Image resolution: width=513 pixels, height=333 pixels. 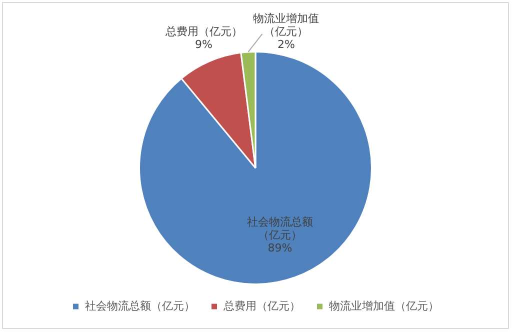 What do you see at coordinates (286, 25) in the screenshot?
I see `slice-label: 物流业增加值（亿元）` at bounding box center [286, 25].